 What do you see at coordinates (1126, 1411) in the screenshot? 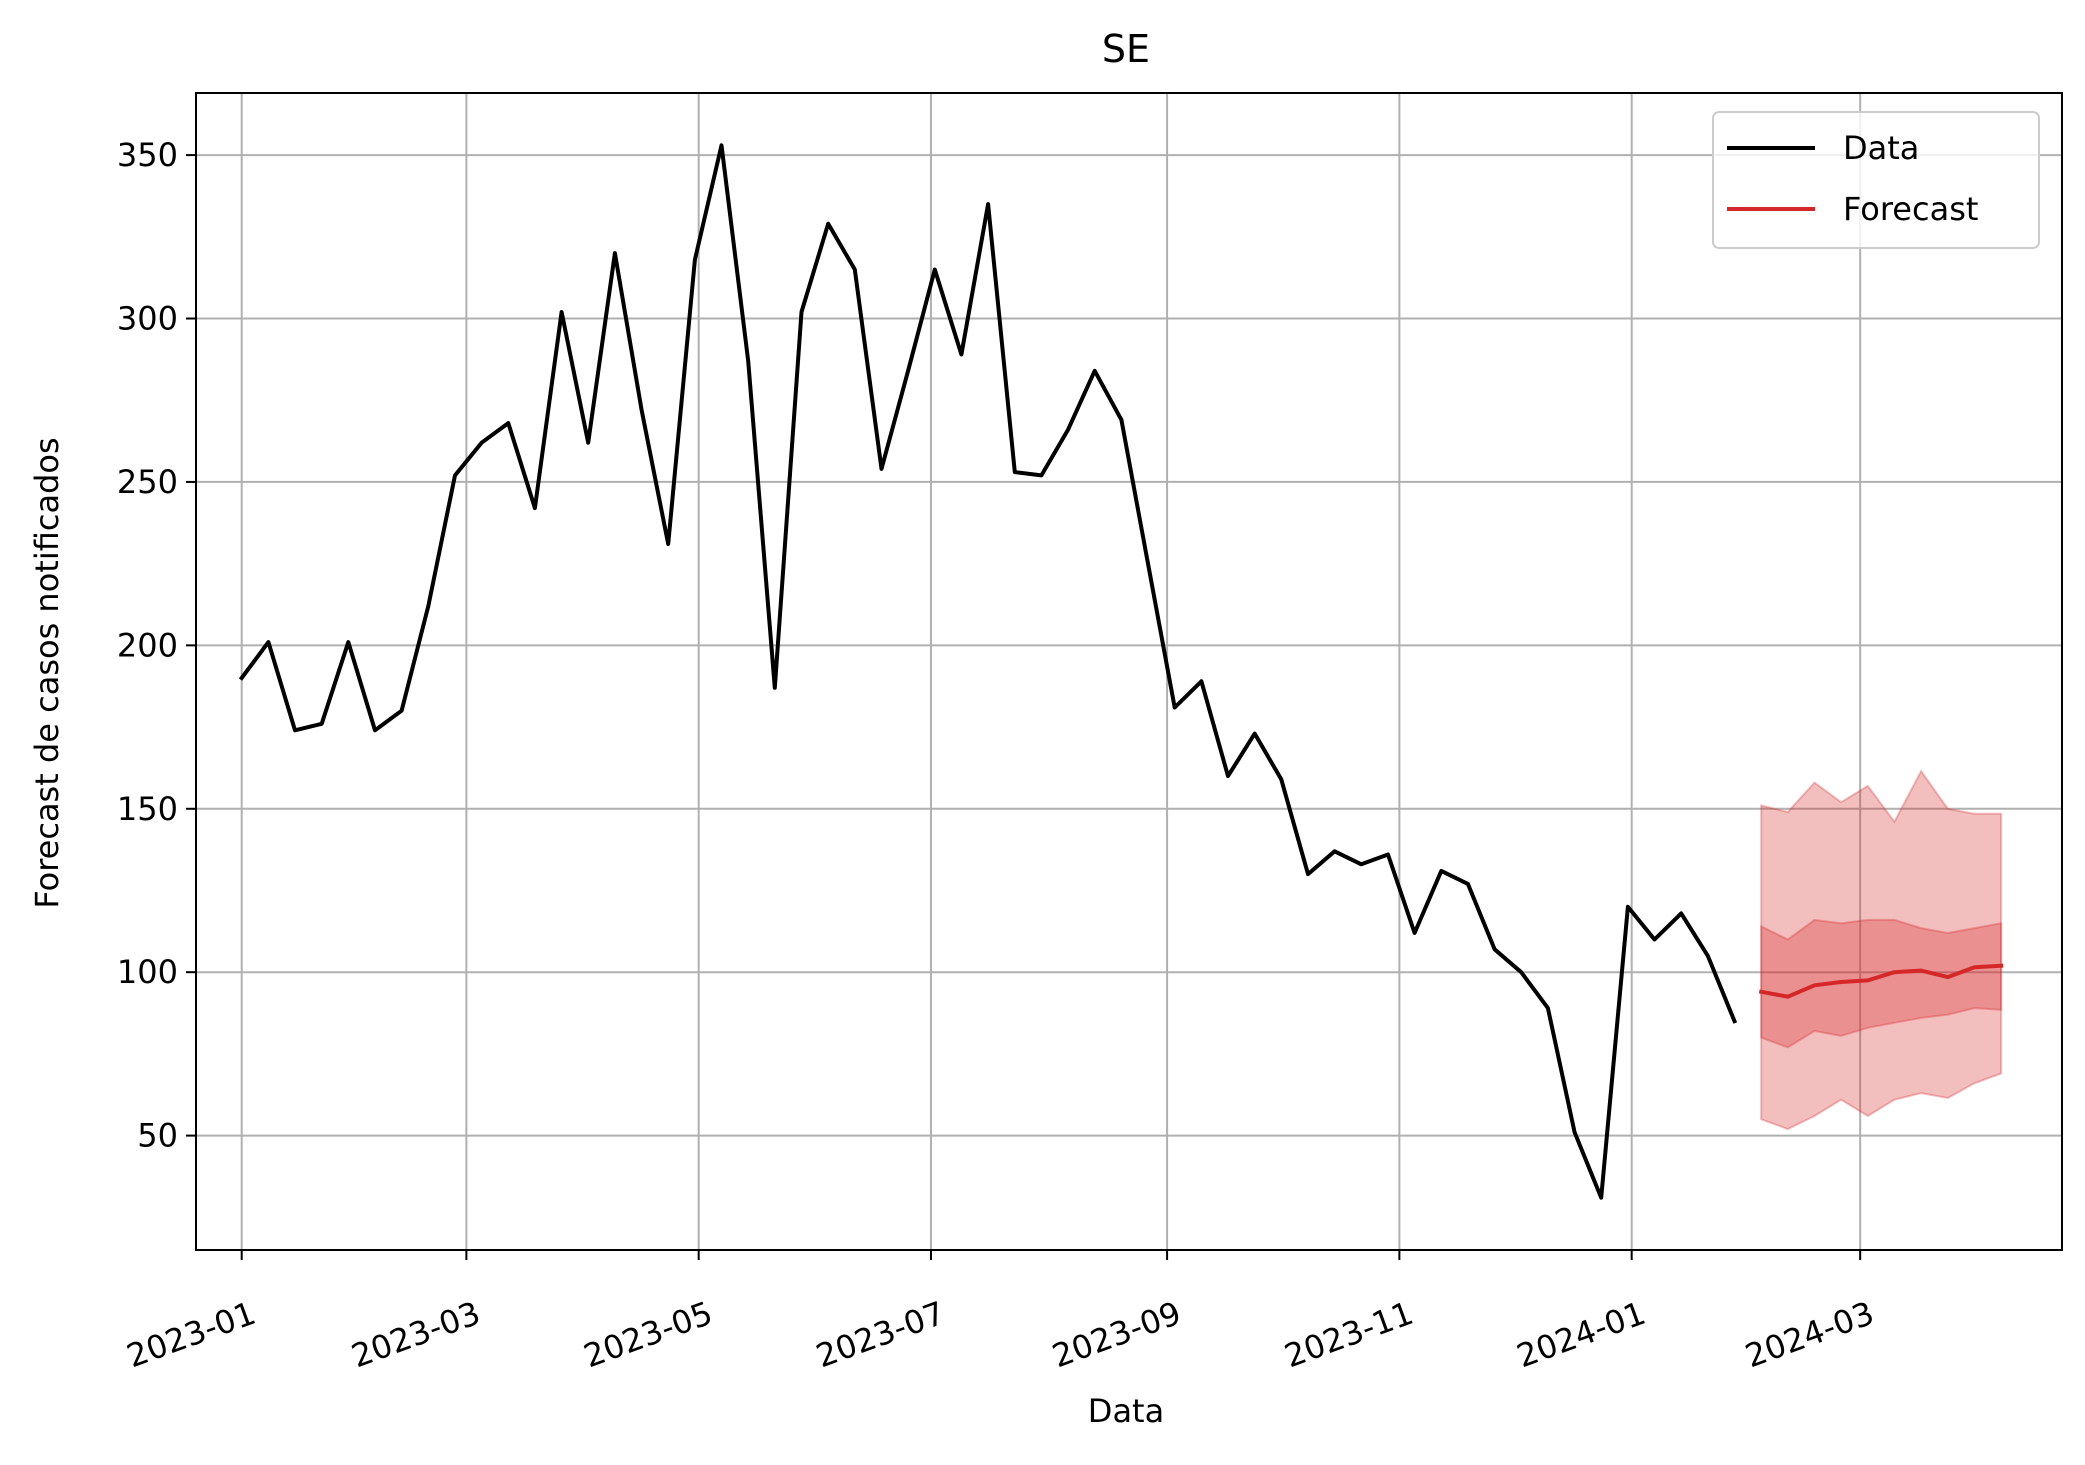
I see `x-axis-label: Data` at bounding box center [1126, 1411].